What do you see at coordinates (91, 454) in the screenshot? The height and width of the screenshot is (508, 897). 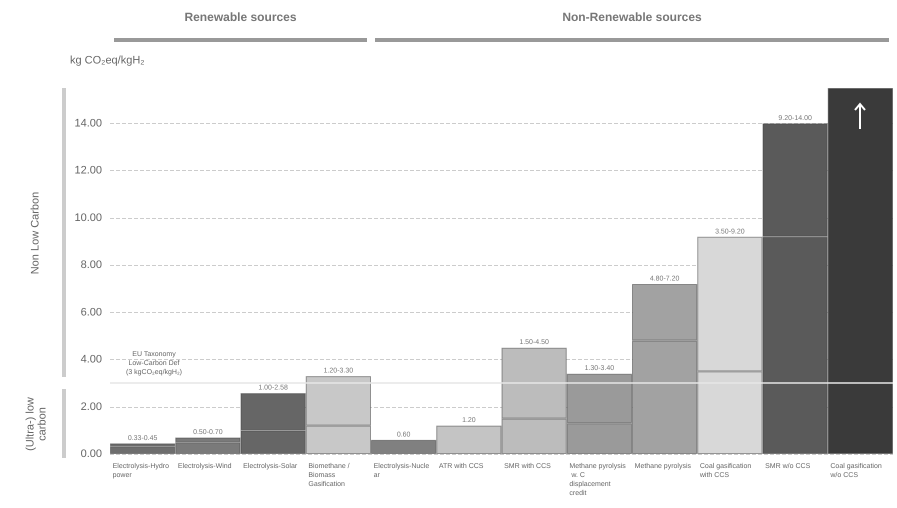 I see `y-tick-label: 0.00` at bounding box center [91, 454].